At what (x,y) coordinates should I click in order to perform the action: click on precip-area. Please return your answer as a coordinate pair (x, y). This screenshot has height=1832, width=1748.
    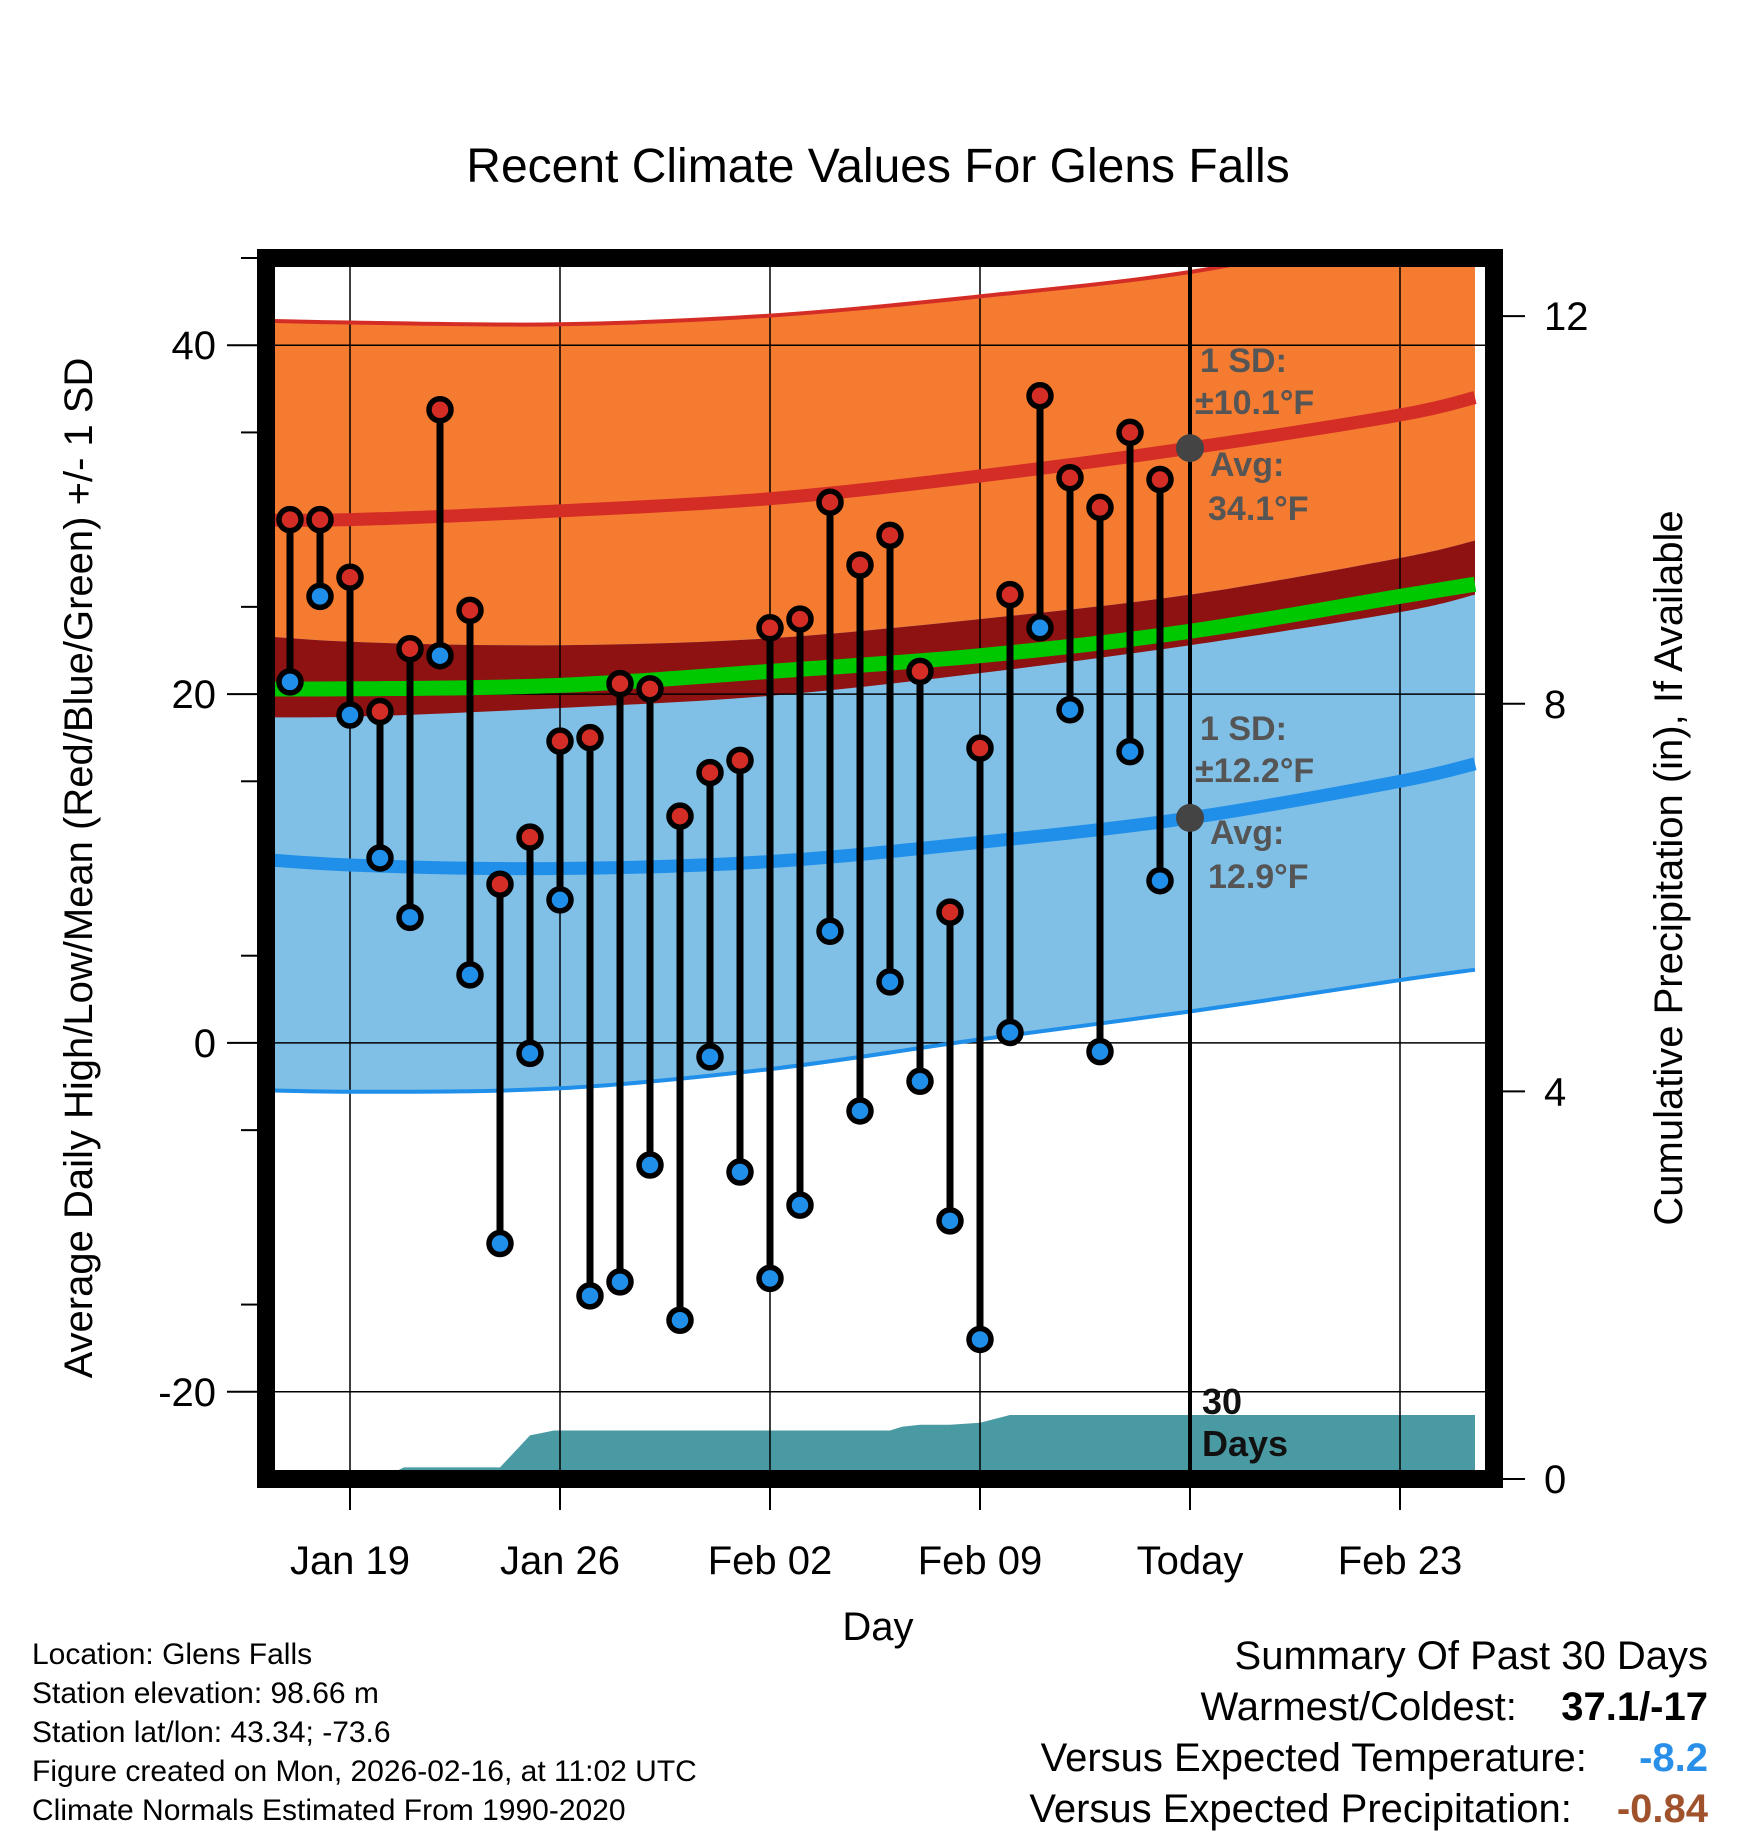
    Looking at the image, I should click on (870, 1447).